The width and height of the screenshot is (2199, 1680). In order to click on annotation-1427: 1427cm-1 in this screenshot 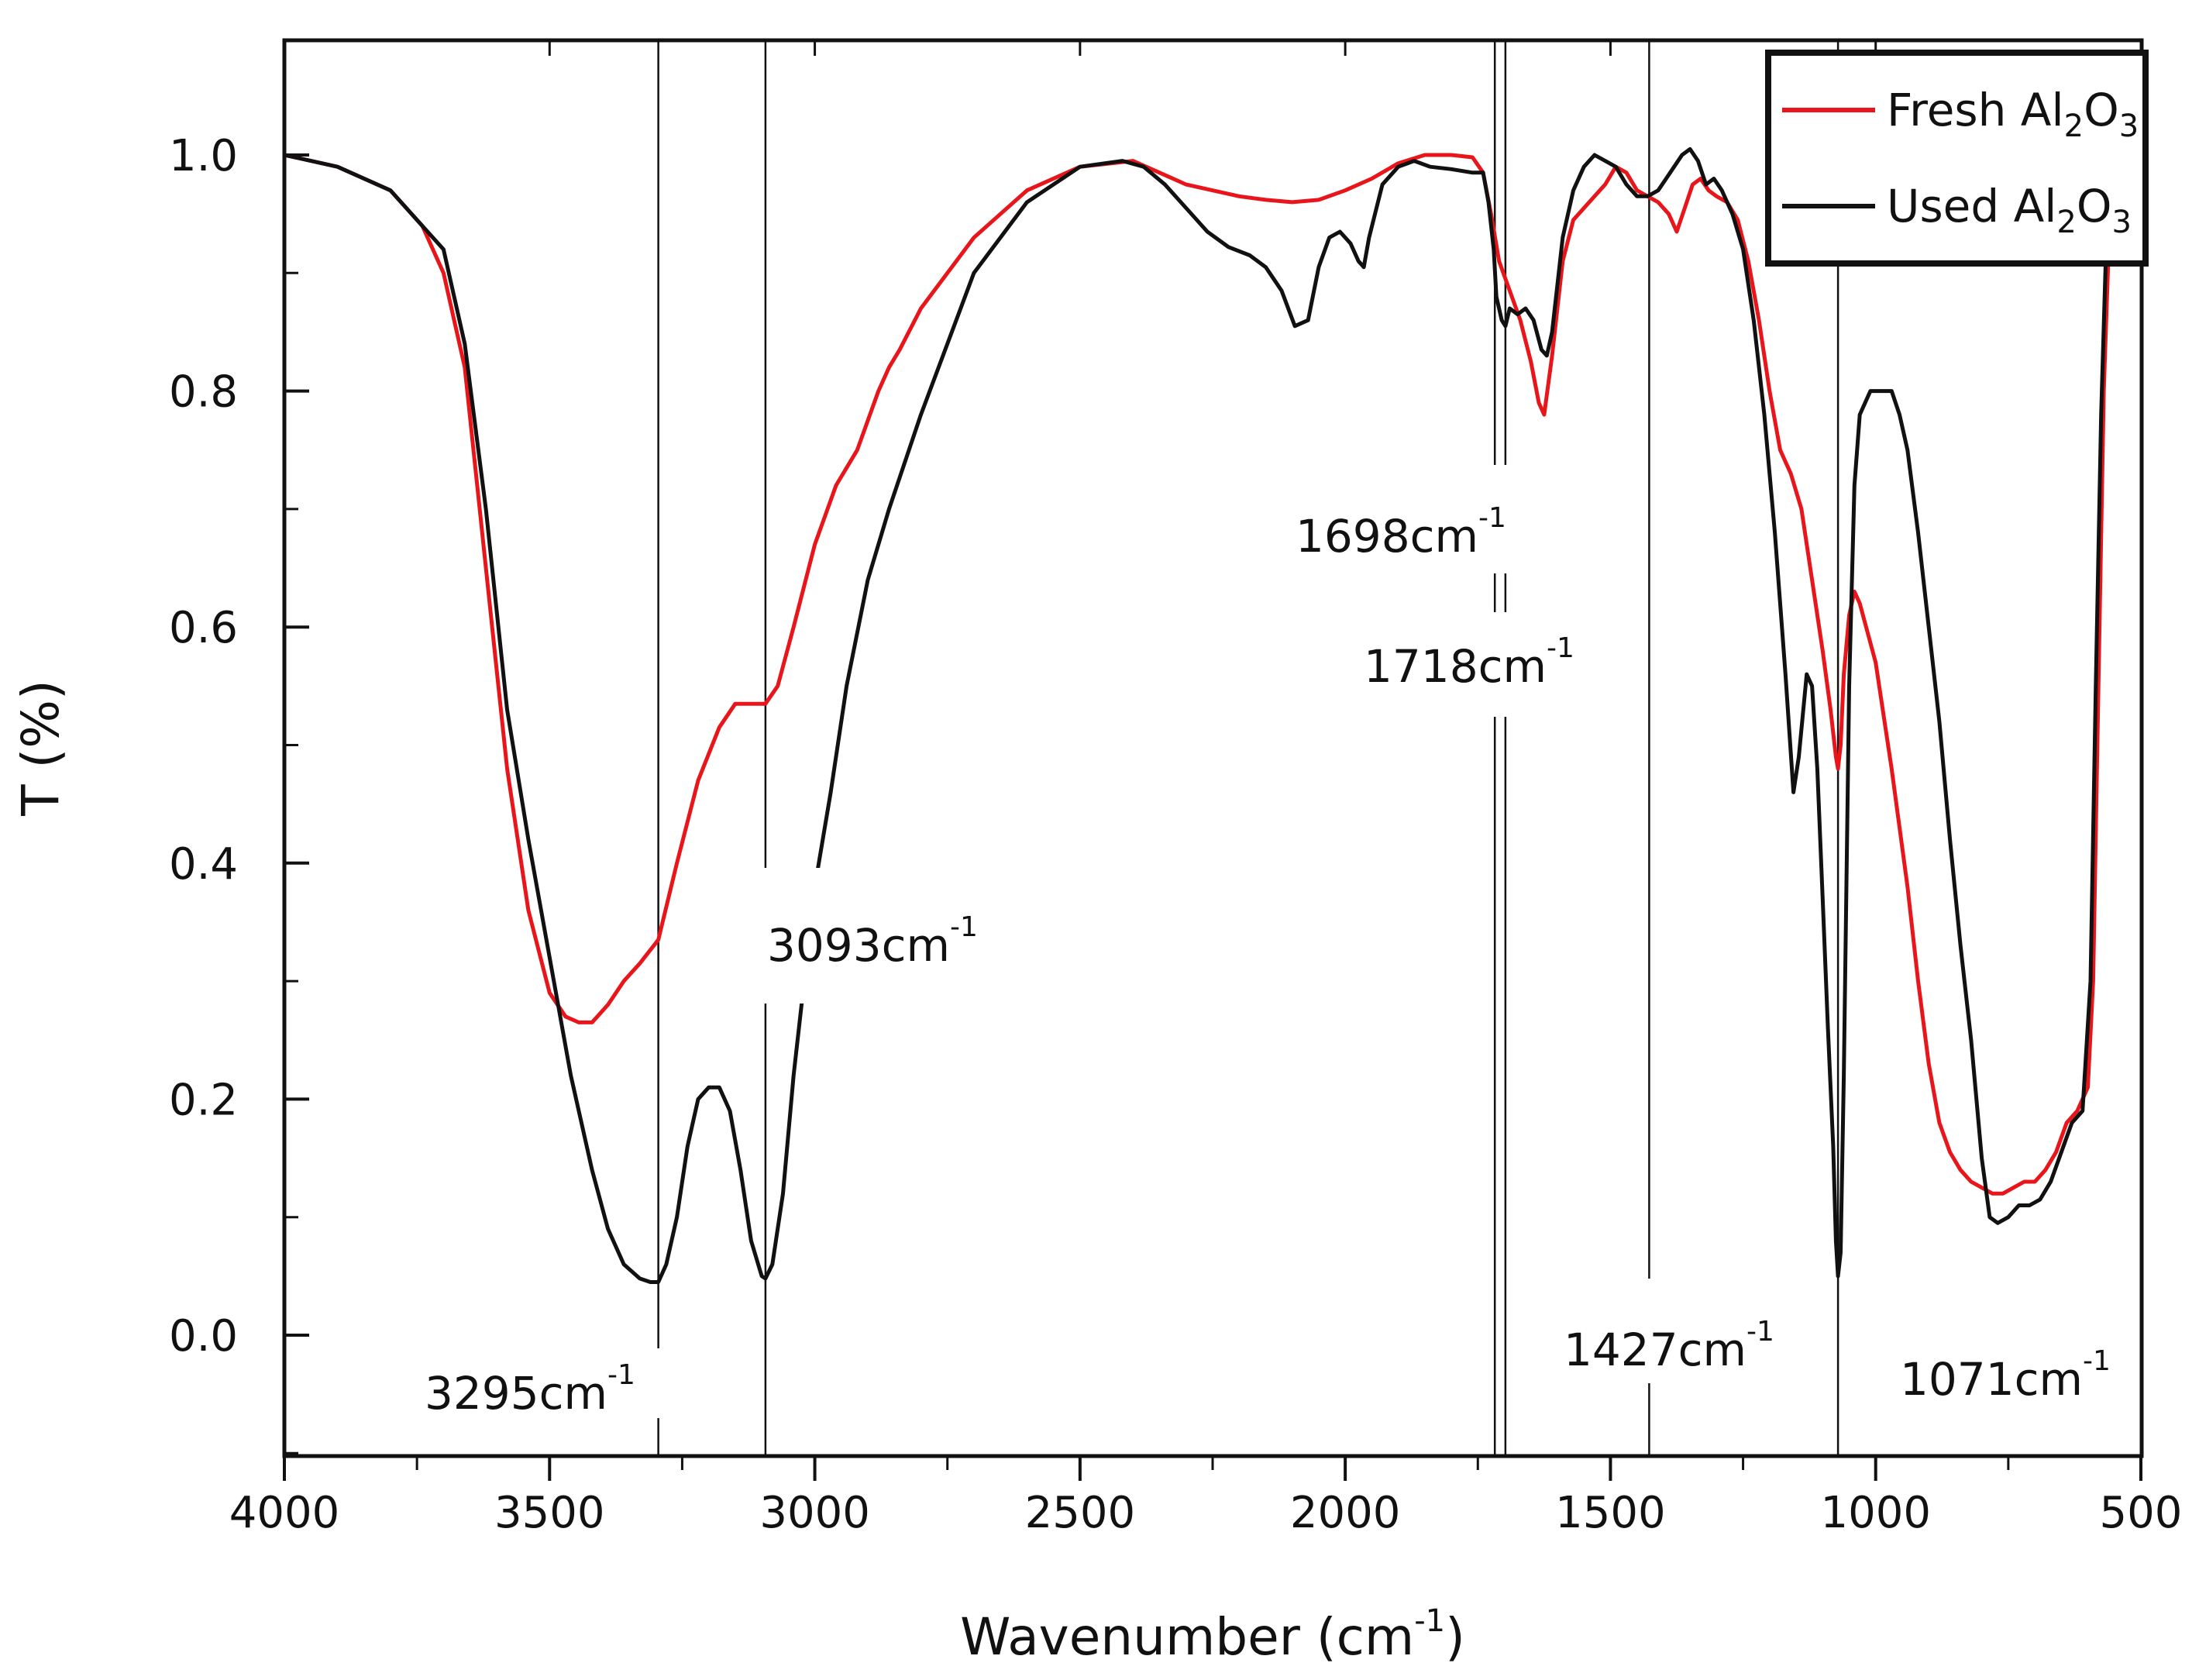, I will do `click(1669, 1346)`.